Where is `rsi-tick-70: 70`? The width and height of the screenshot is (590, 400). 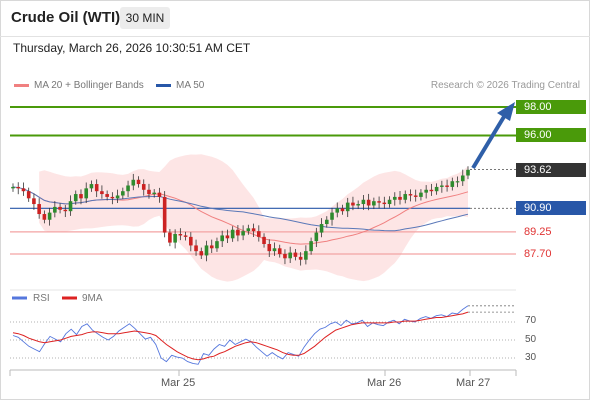
rsi-tick-70: 70 is located at coordinates (531, 320).